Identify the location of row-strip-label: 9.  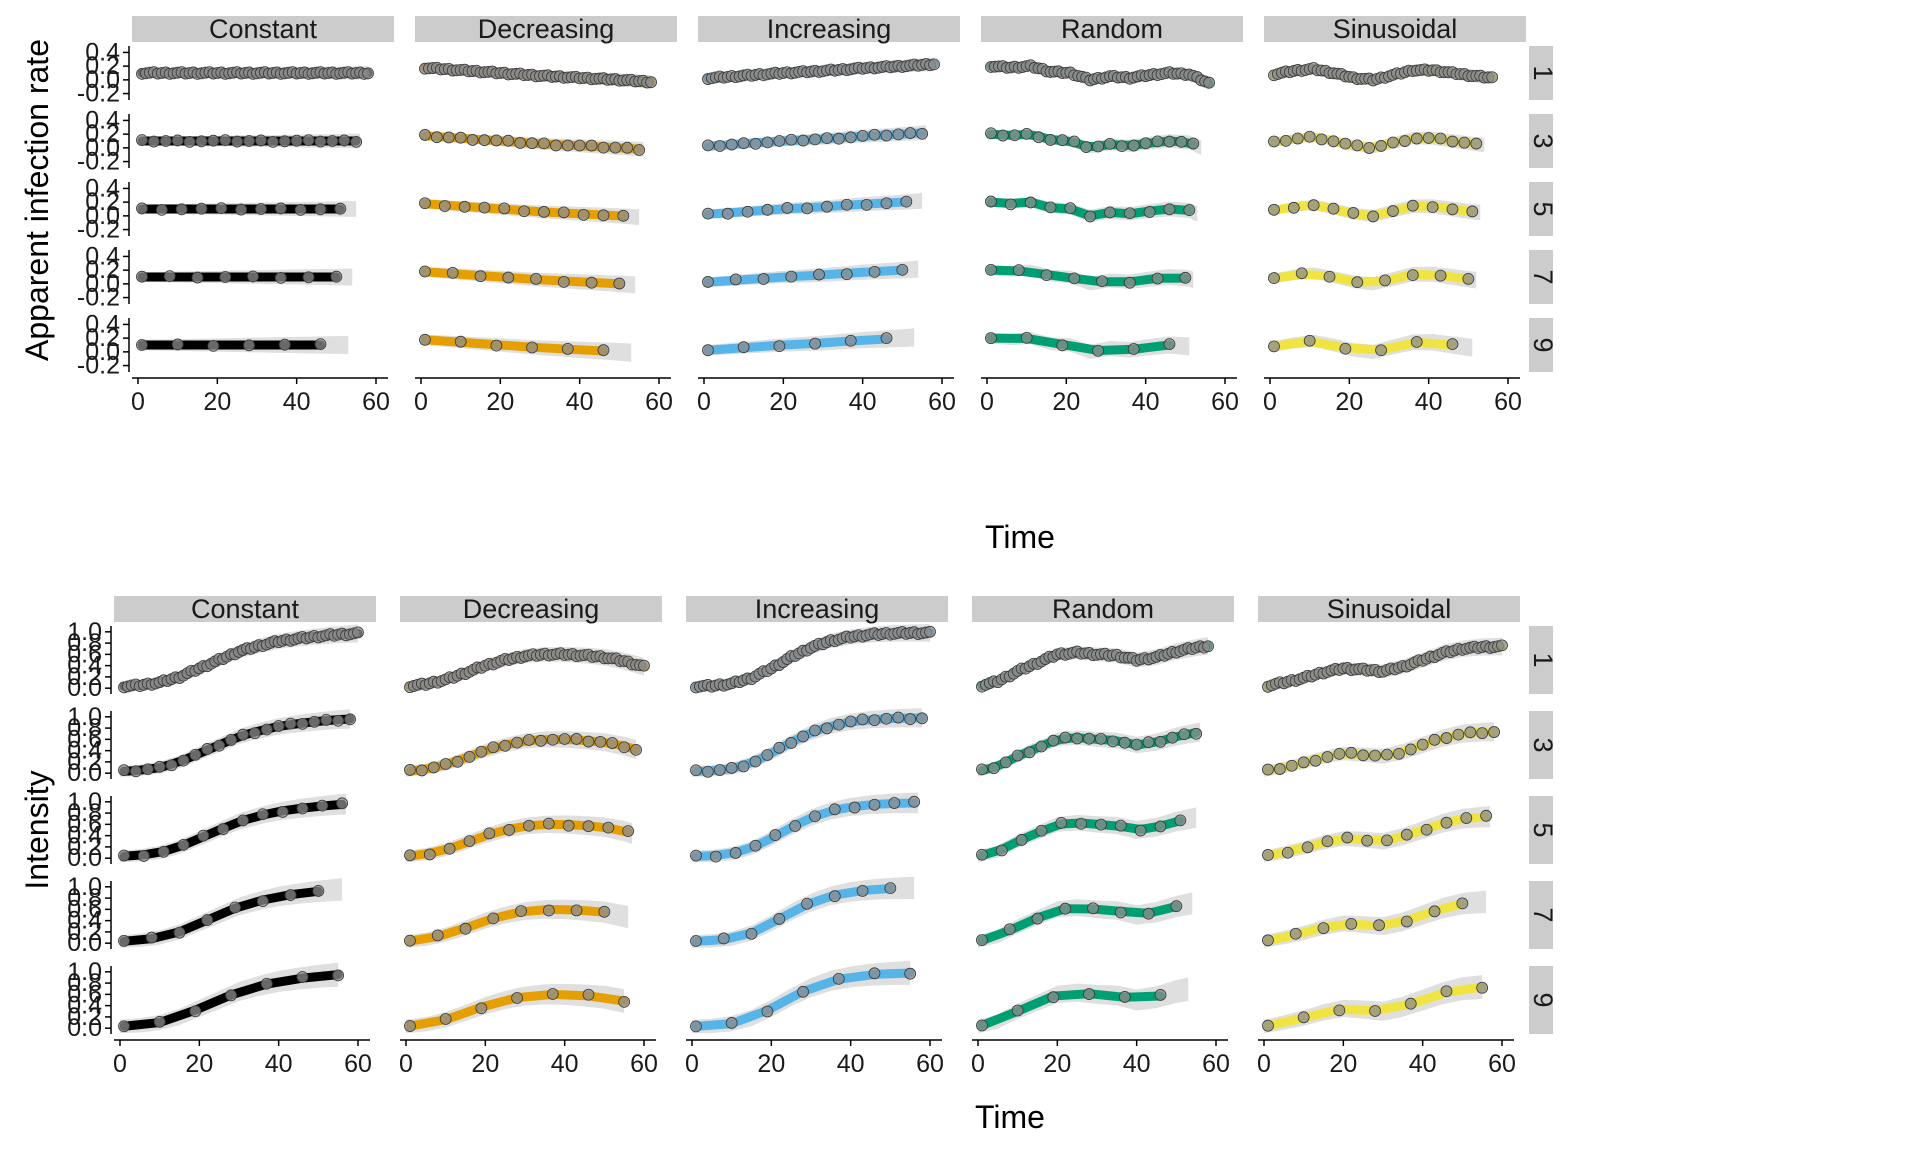
(1543, 999).